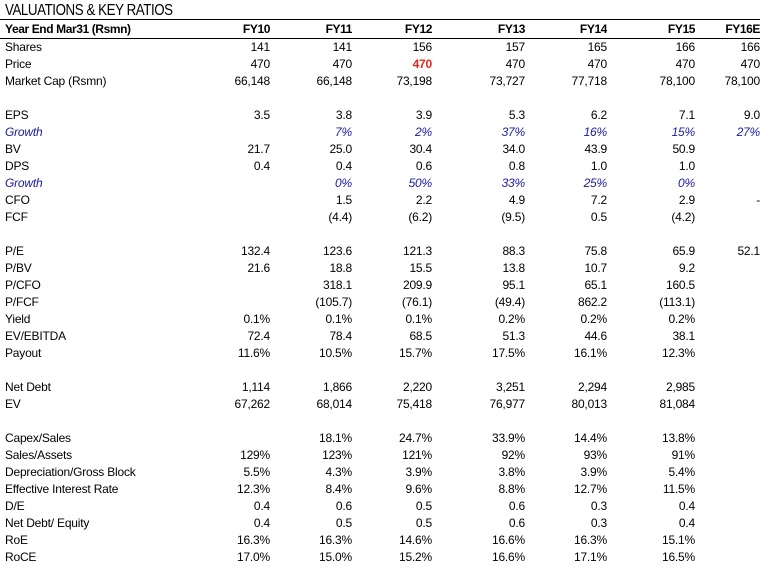 The width and height of the screenshot is (760, 566). What do you see at coordinates (507, 404) in the screenshot?
I see `table-cell: 76,977` at bounding box center [507, 404].